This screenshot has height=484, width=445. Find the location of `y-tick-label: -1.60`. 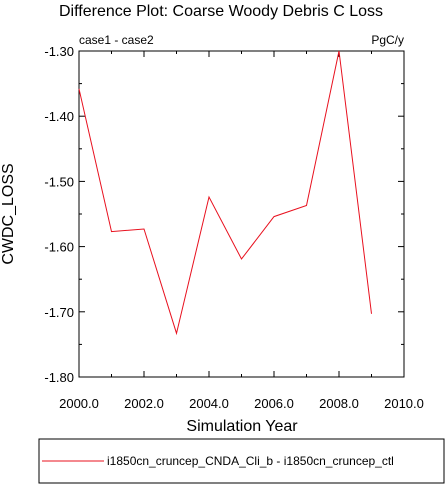

y-tick-label: -1.60 is located at coordinates (59, 247).